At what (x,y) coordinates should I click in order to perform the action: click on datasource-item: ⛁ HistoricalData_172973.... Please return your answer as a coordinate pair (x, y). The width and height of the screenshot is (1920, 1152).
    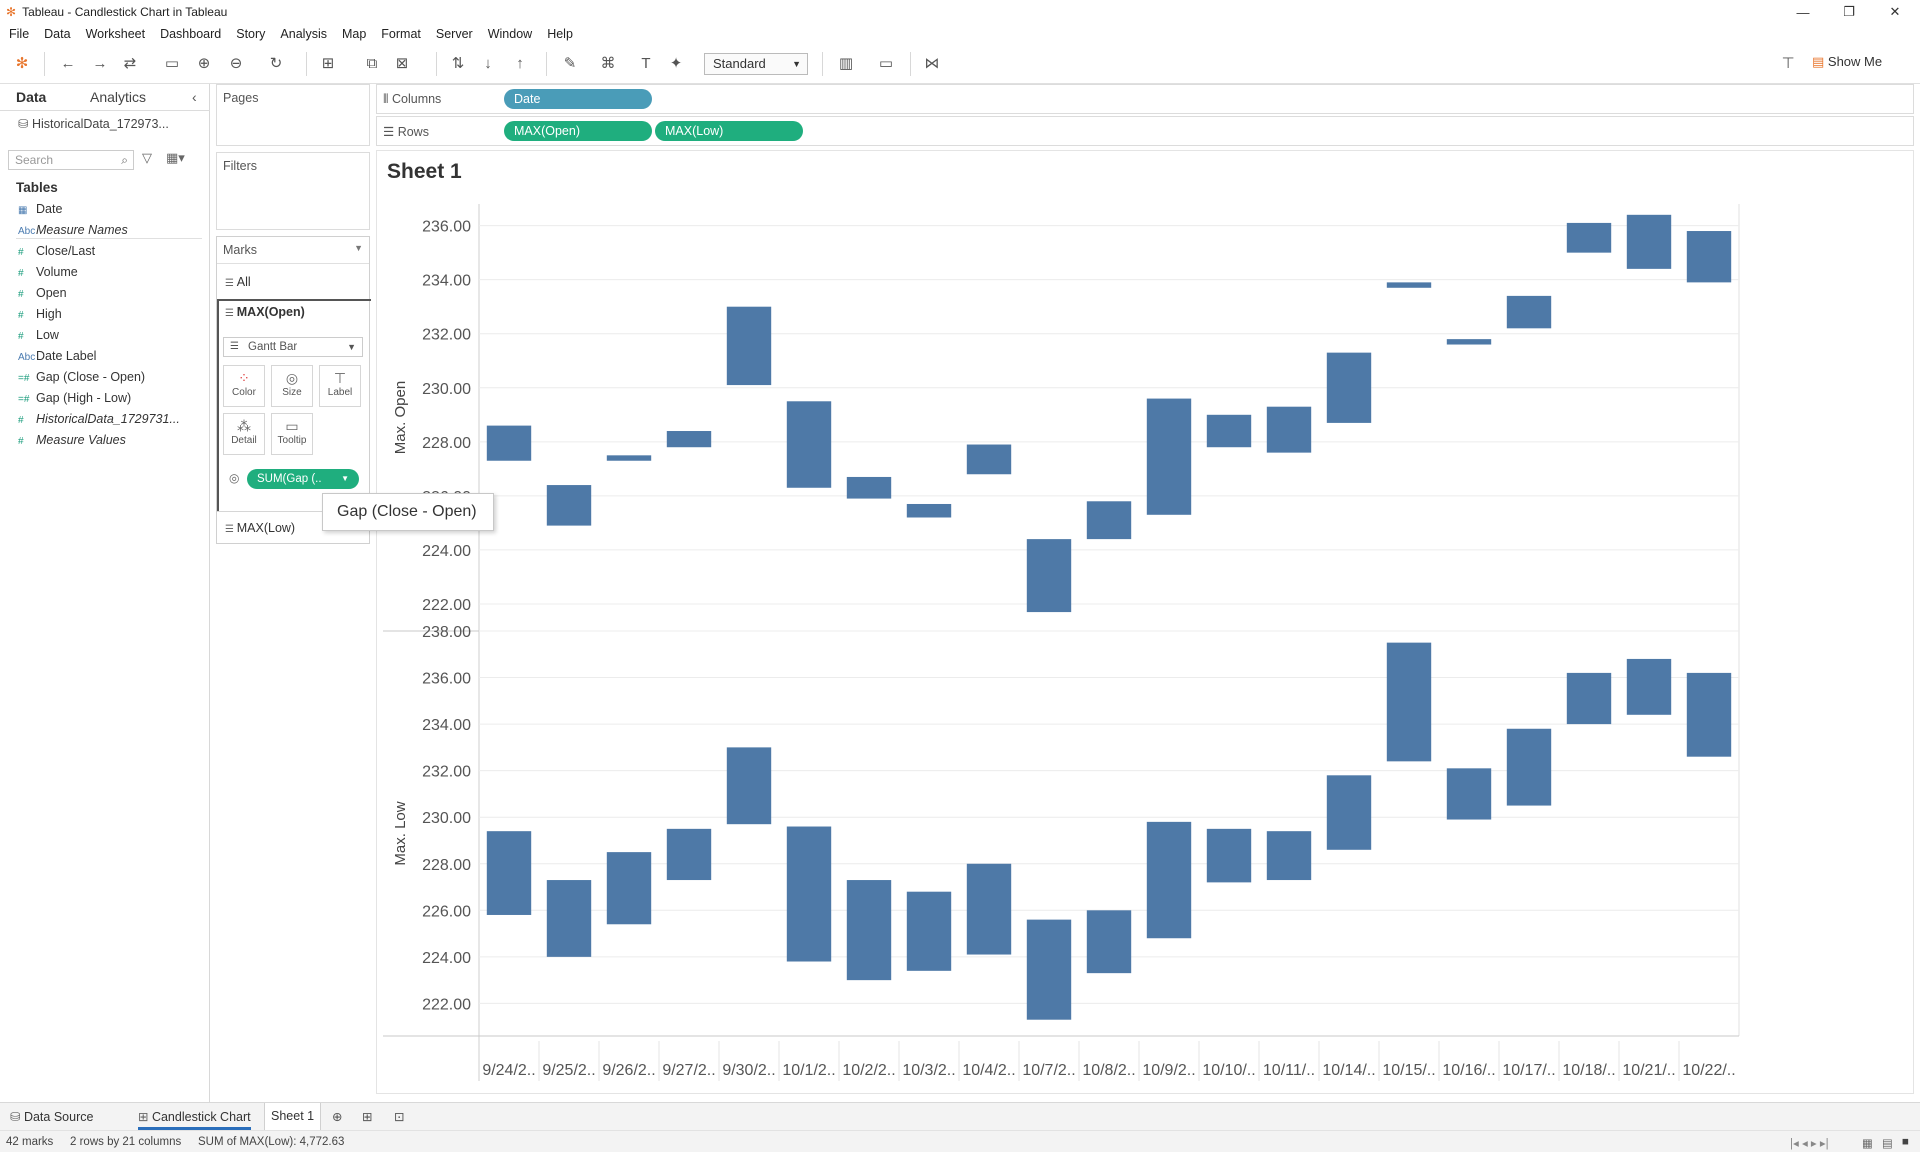
    Looking at the image, I should click on (93, 123).